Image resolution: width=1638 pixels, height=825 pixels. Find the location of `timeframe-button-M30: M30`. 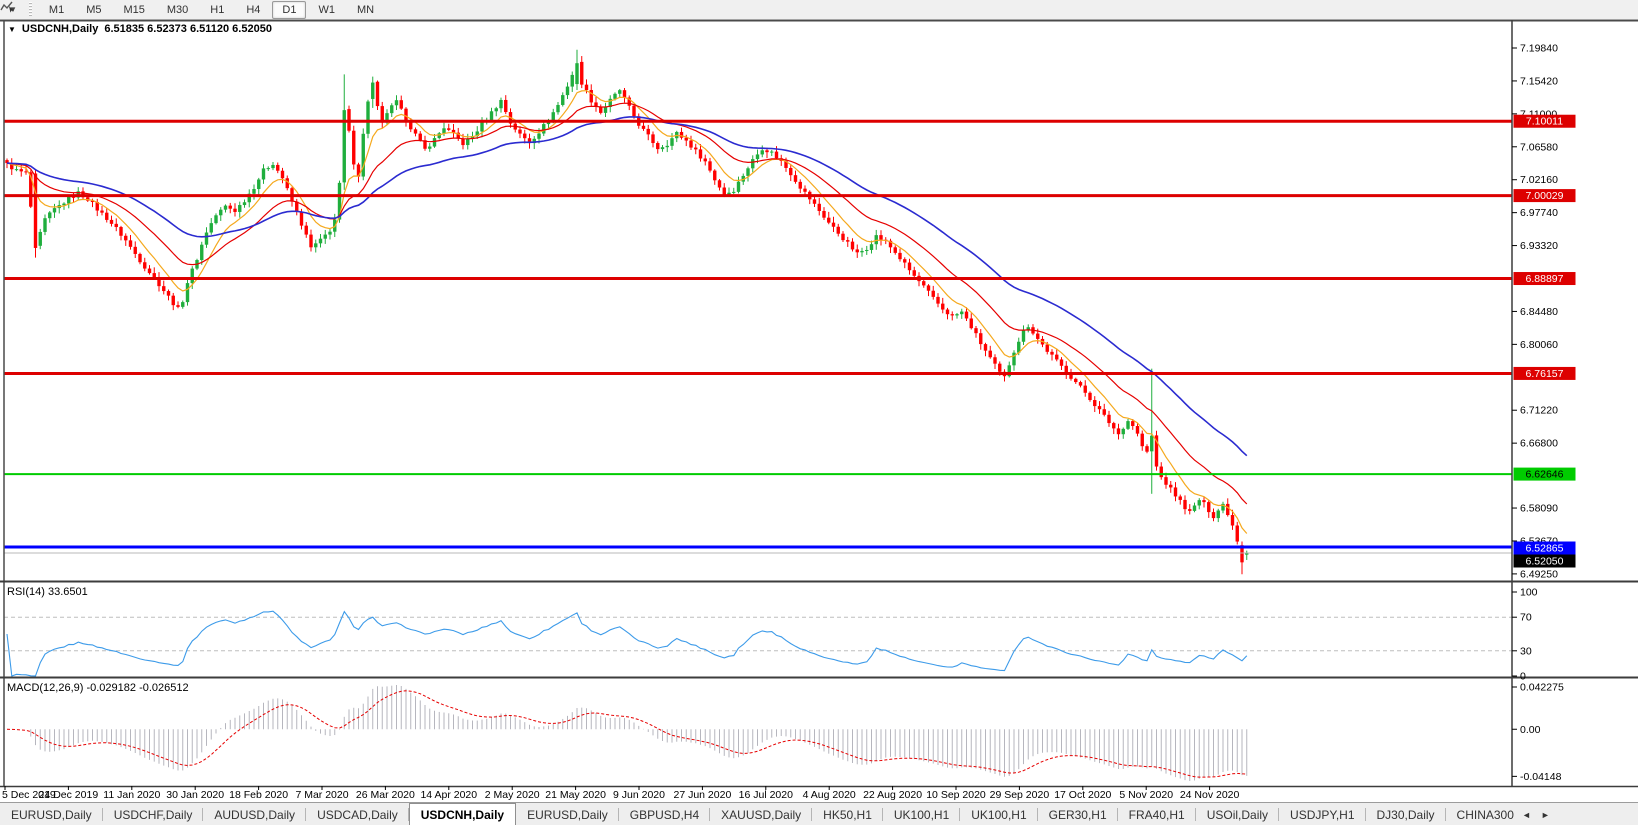

timeframe-button-M30: M30 is located at coordinates (177, 9).